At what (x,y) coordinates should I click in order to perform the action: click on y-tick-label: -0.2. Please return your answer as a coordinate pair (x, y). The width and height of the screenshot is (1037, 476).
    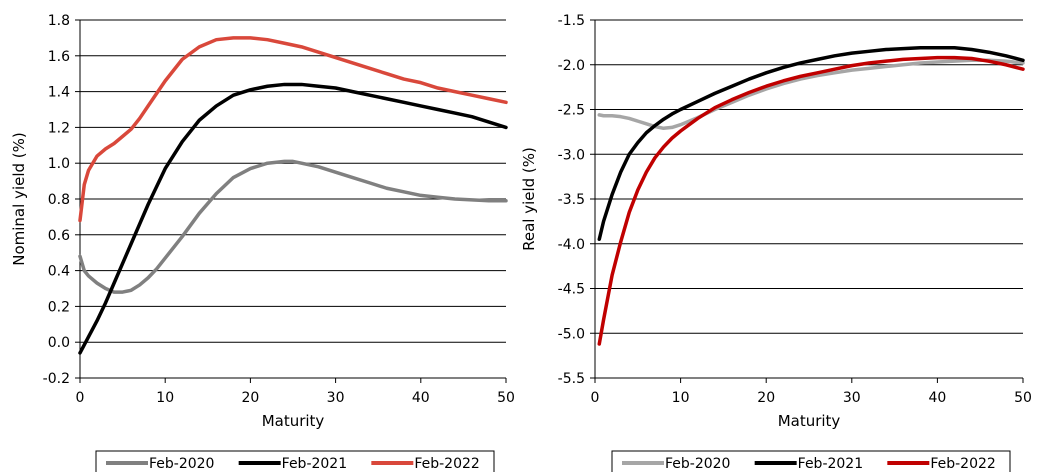
    Looking at the image, I should click on (56, 379).